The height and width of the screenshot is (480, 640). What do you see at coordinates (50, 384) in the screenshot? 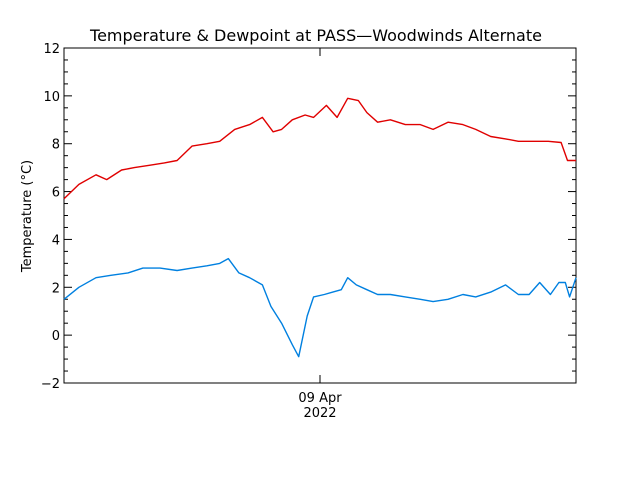
I see `y-tick-label: −2` at bounding box center [50, 384].